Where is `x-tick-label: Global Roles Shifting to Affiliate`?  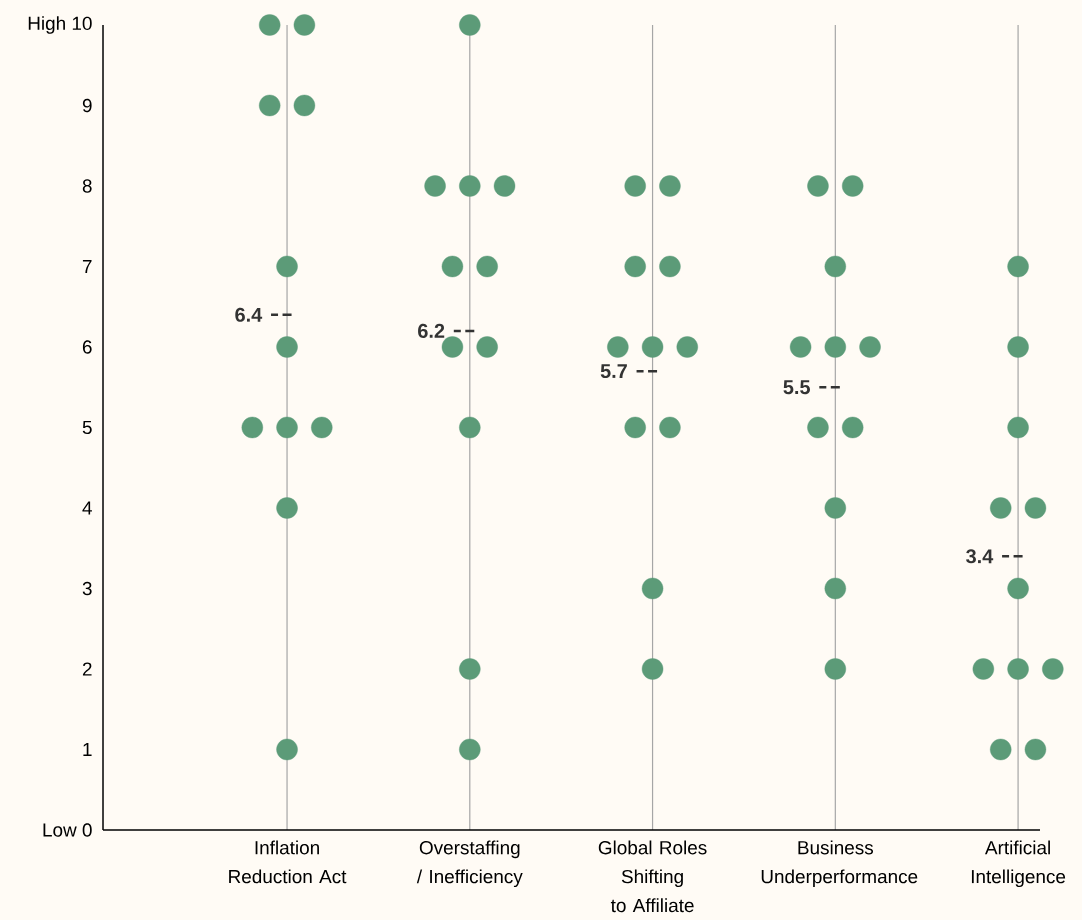
x-tick-label: Global Roles Shifting to Affiliate is located at coordinates (652, 876).